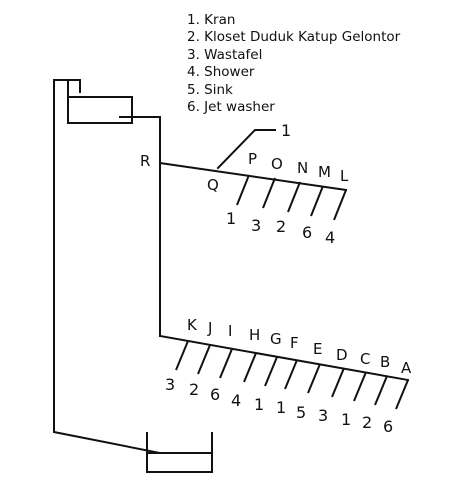 The height and width of the screenshot is (489, 463). I want to click on node-label-f: F, so click(294, 343).